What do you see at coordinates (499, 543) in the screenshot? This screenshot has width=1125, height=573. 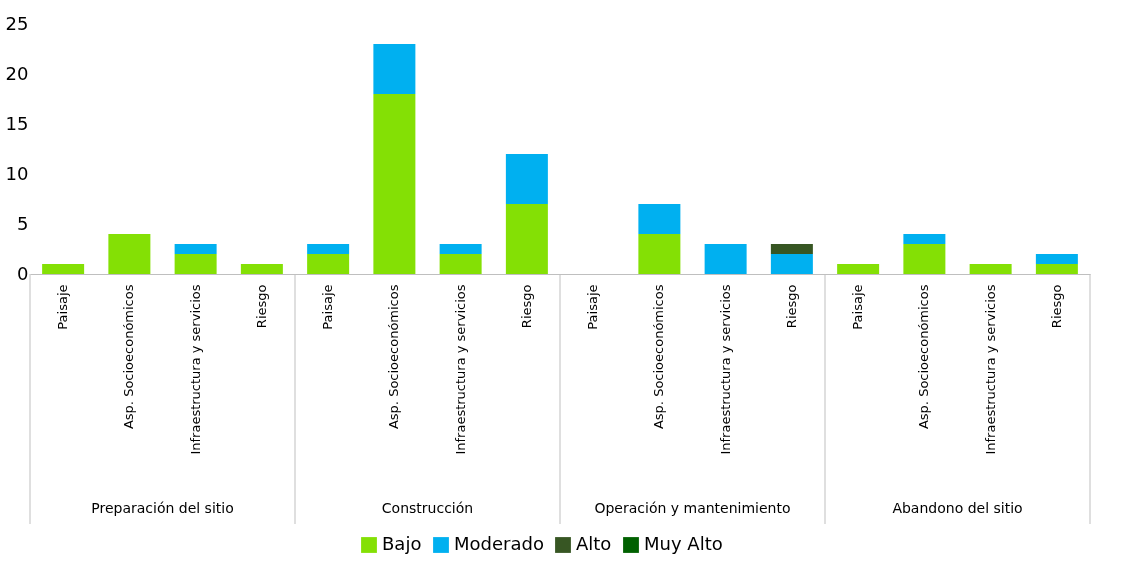 I see `legend-label: Moderado` at bounding box center [499, 543].